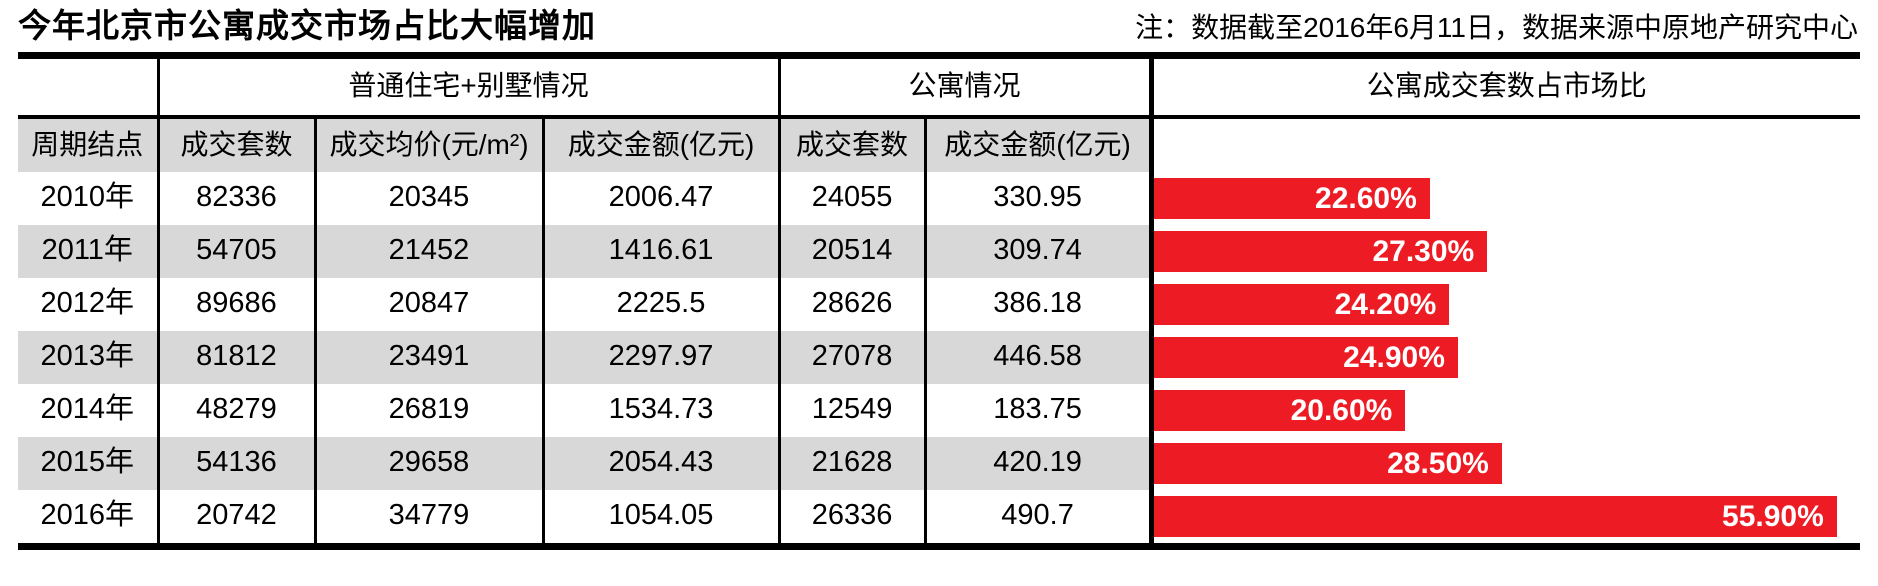 This screenshot has width=1878, height=586. I want to click on housing-amount-cell: 1416.61, so click(662, 251).